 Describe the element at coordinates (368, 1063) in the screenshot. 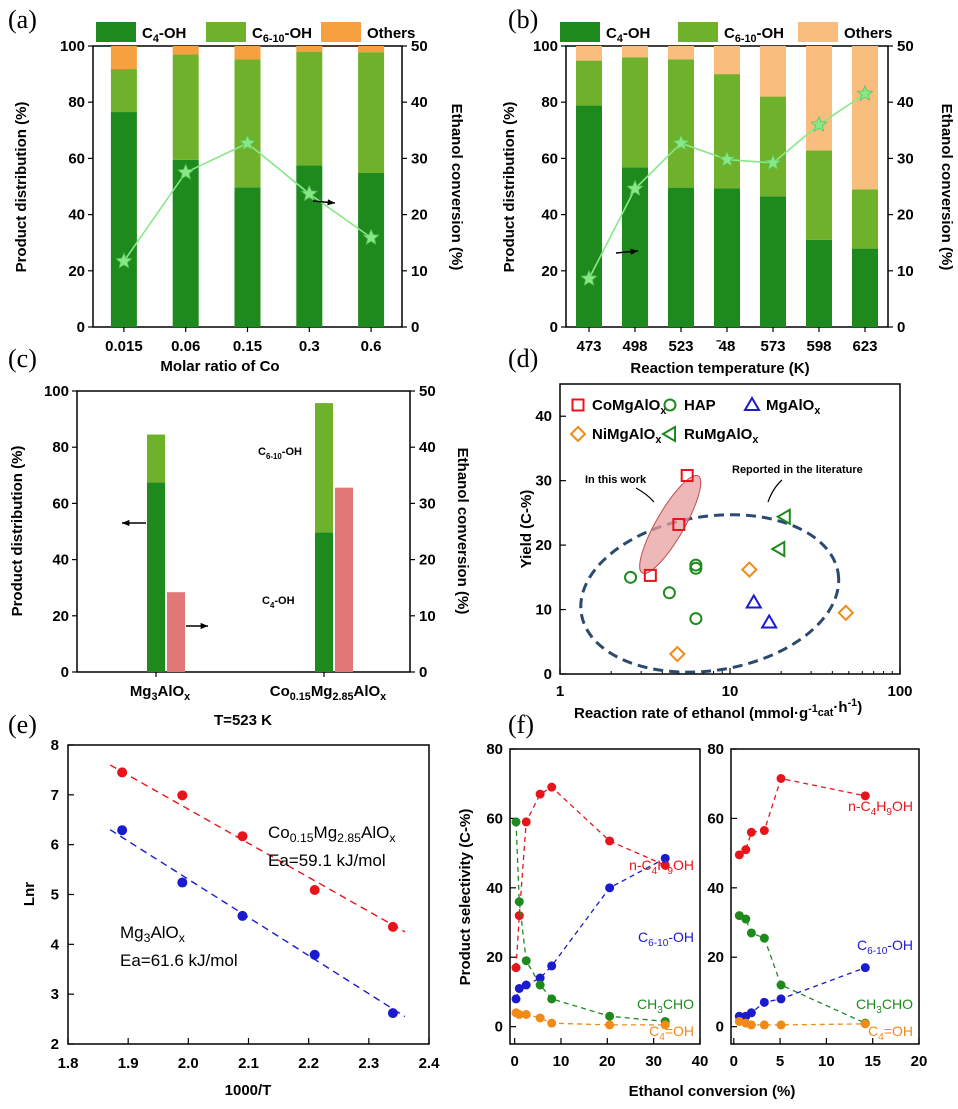

I see `x-tick-label: 2.3` at that location.